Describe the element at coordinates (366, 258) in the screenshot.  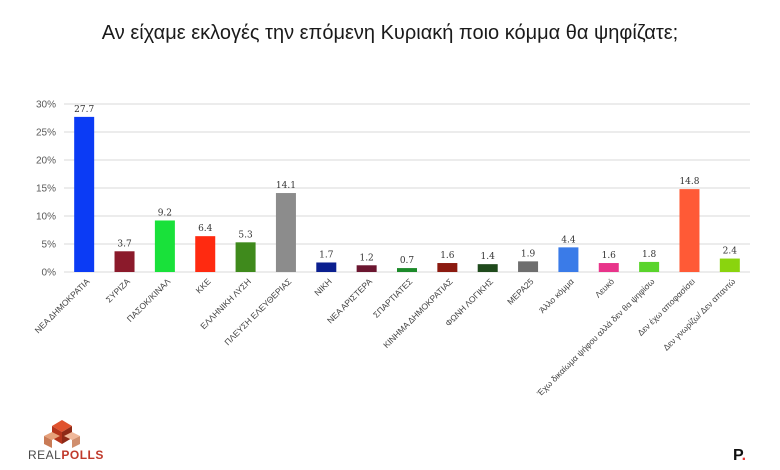
I see `value-label: 1.2` at that location.